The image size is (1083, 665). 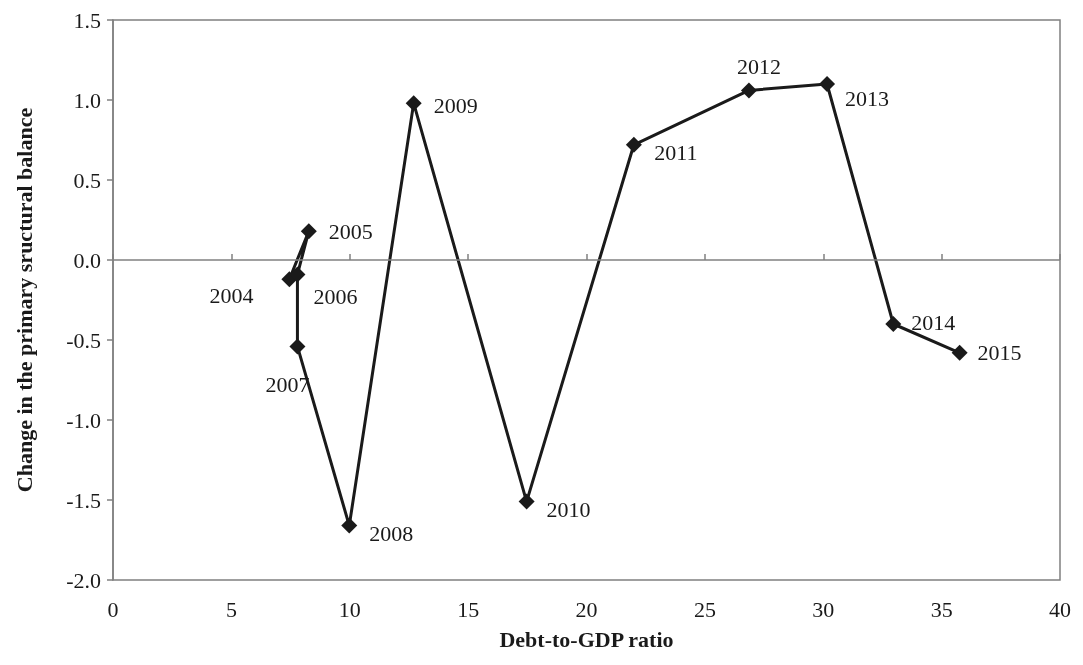 What do you see at coordinates (586, 639) in the screenshot?
I see `x-axis-title: Debt-to-GDP ratio` at bounding box center [586, 639].